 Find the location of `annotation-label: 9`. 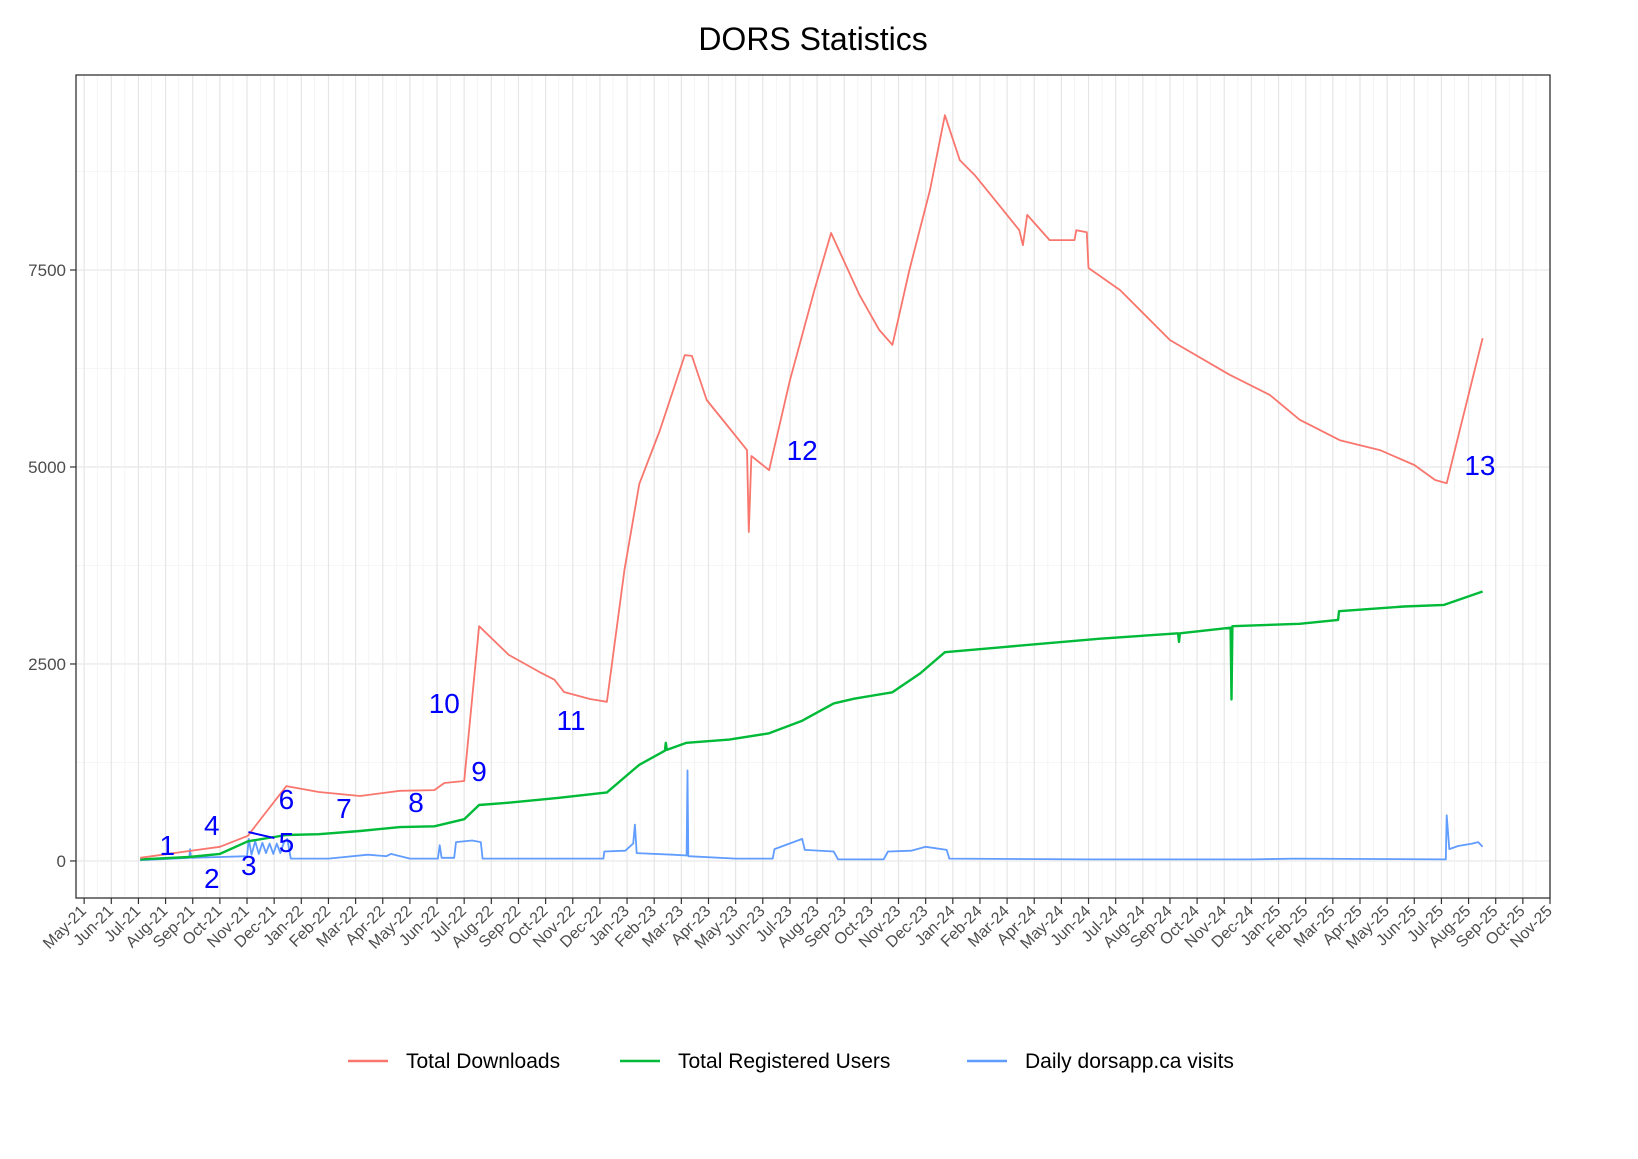

annotation-label: 9 is located at coordinates (479, 771).